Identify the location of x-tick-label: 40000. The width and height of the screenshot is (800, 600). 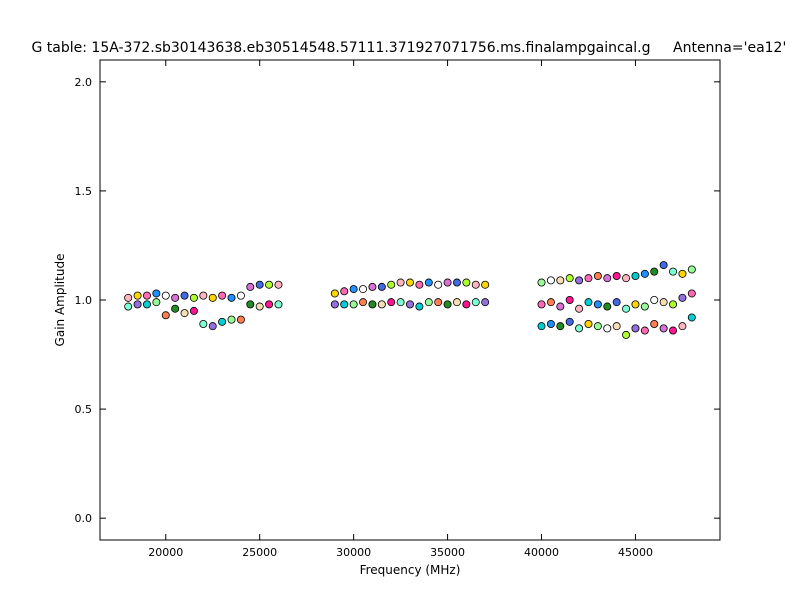
(541, 552).